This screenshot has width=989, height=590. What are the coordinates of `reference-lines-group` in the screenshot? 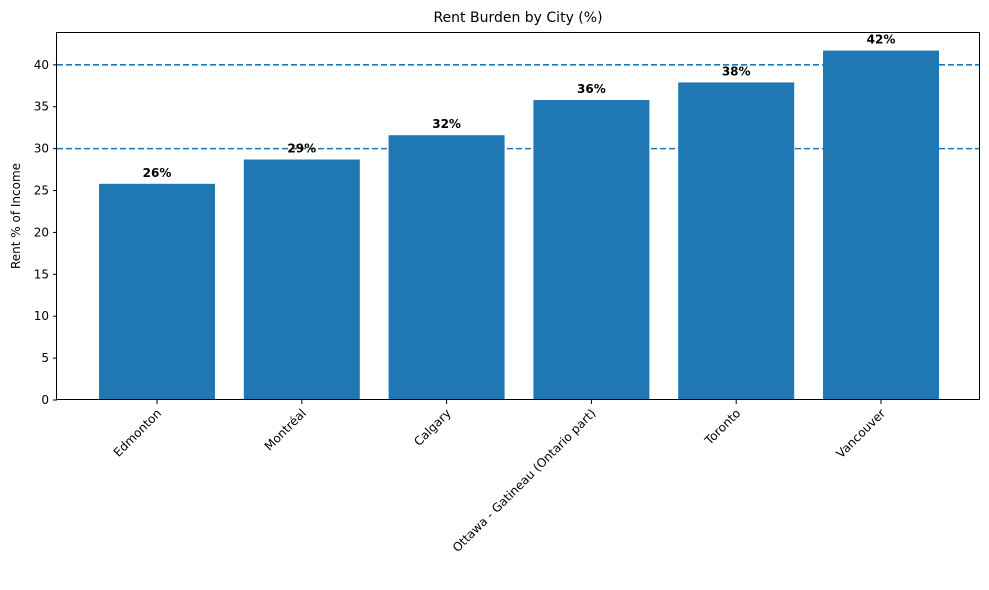 It's located at (518, 107).